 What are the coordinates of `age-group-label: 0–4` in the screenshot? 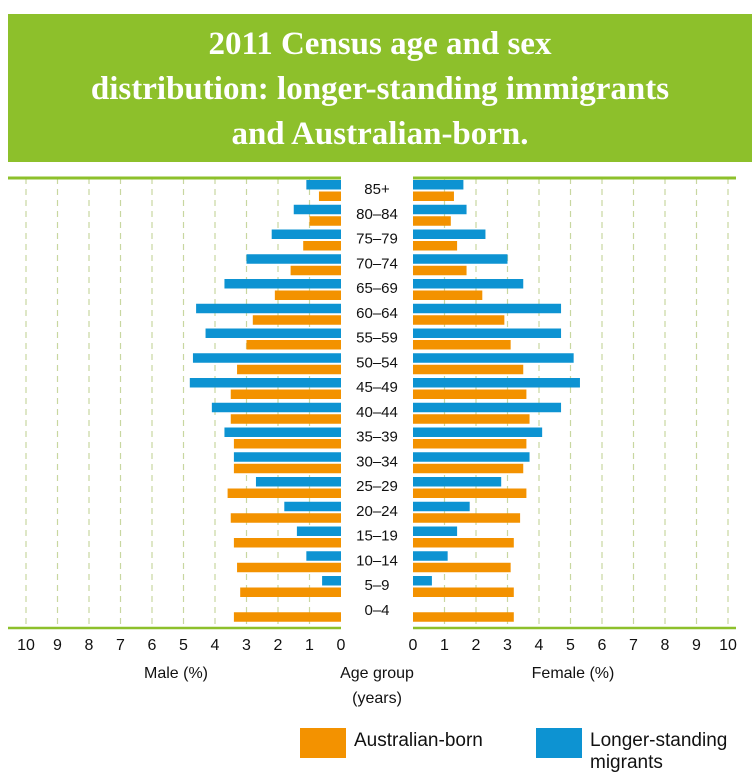 It's located at (376, 610).